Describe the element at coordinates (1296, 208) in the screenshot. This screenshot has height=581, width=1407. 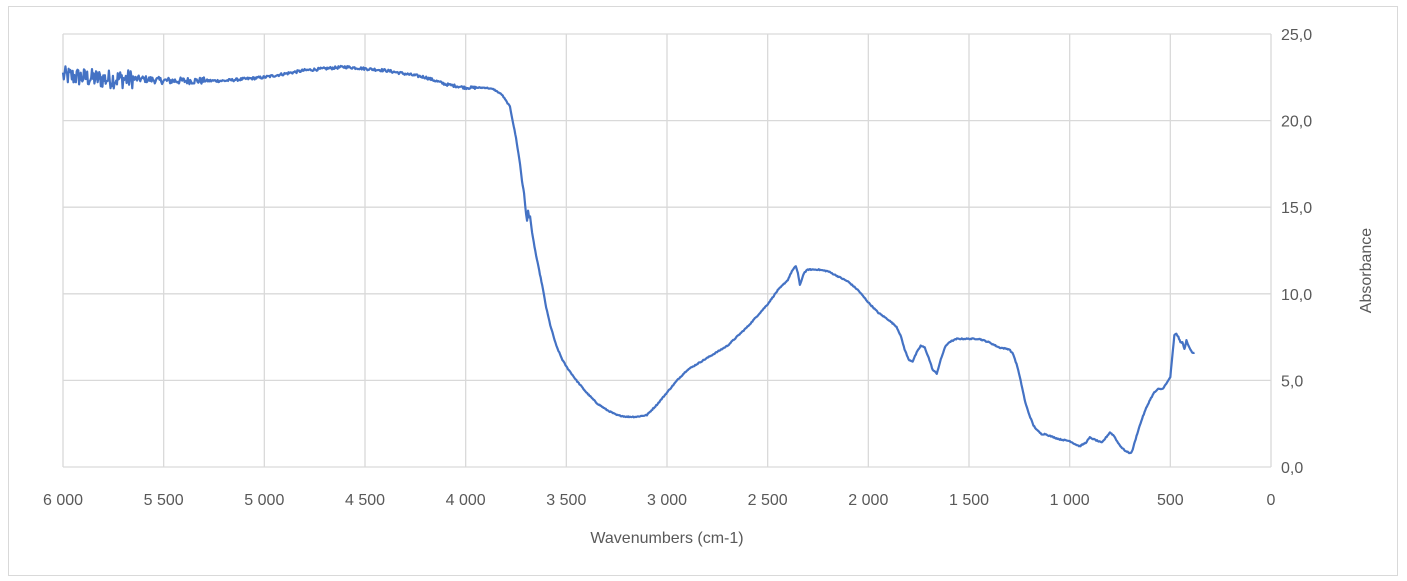
I see `y-tick-label: 15,0` at that location.